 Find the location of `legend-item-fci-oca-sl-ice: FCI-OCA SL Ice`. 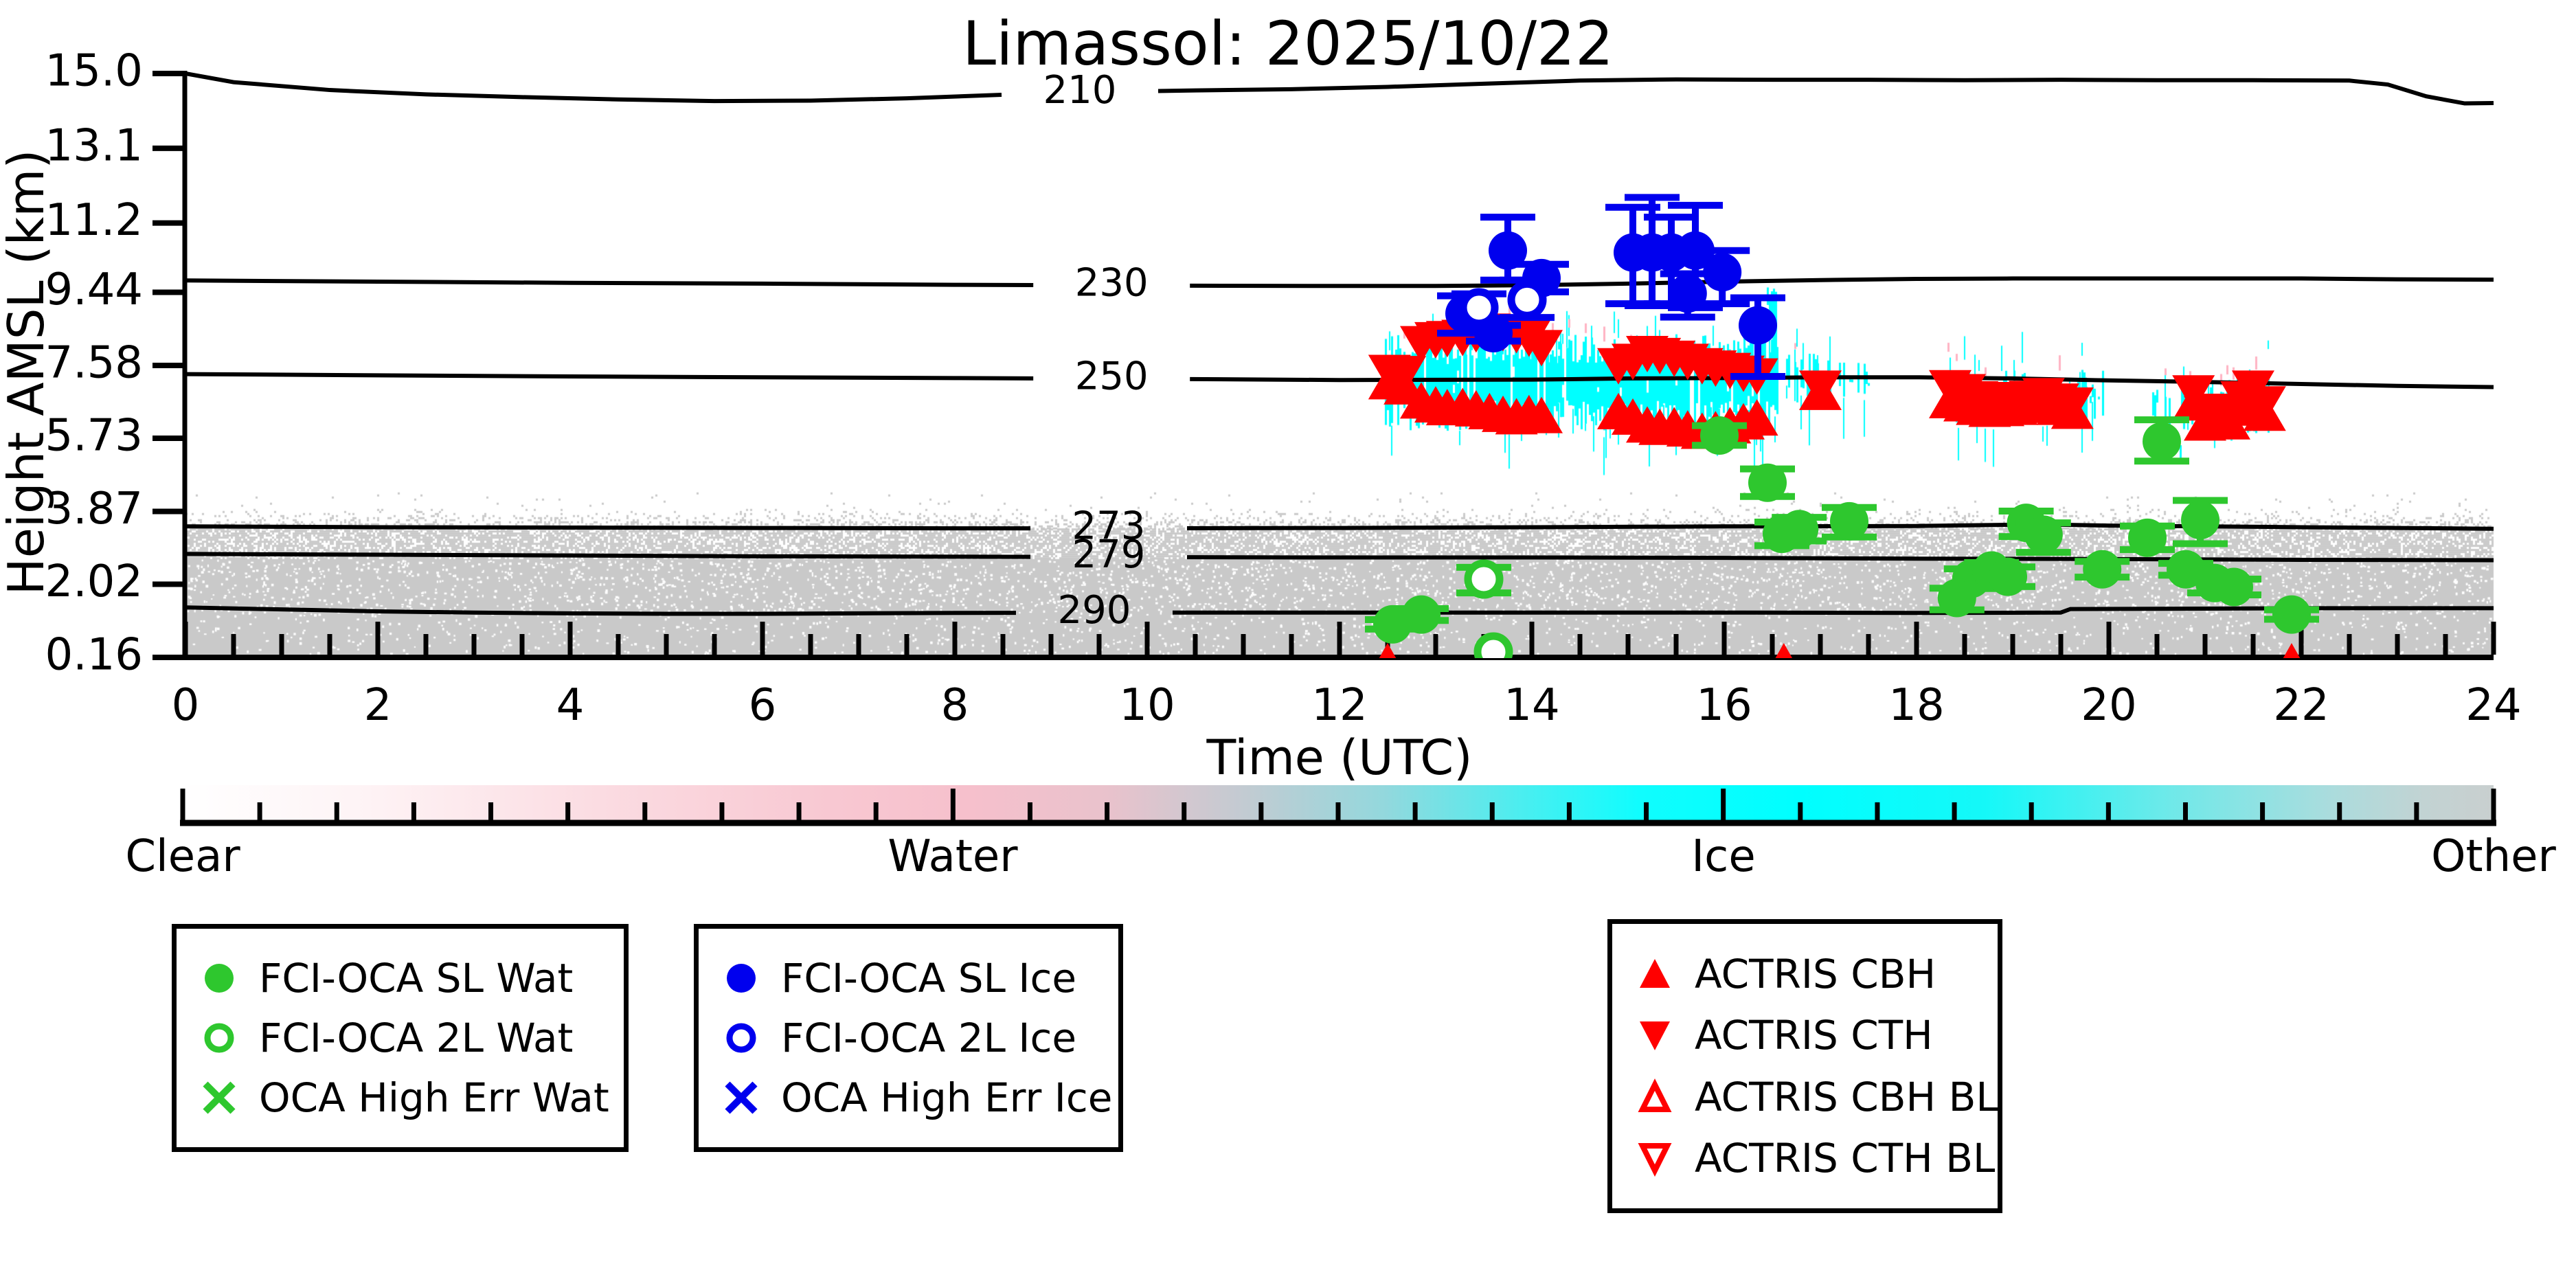

legend-item-fci-oca-sl-ice: FCI-OCA SL Ice is located at coordinates (908, 978).